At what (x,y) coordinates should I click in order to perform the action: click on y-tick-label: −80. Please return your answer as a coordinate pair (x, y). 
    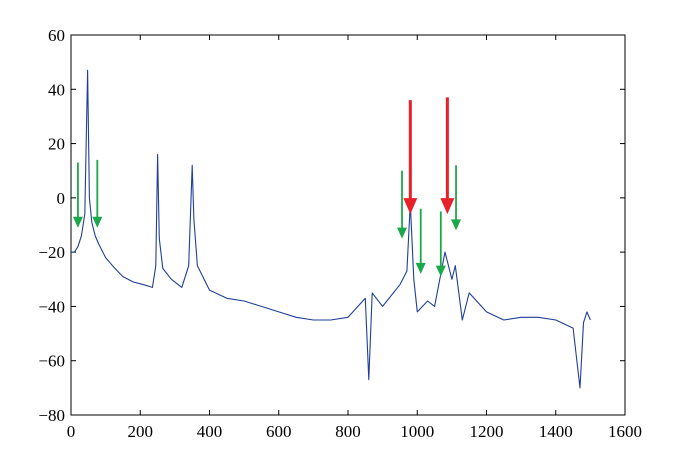
    Looking at the image, I should click on (51, 415).